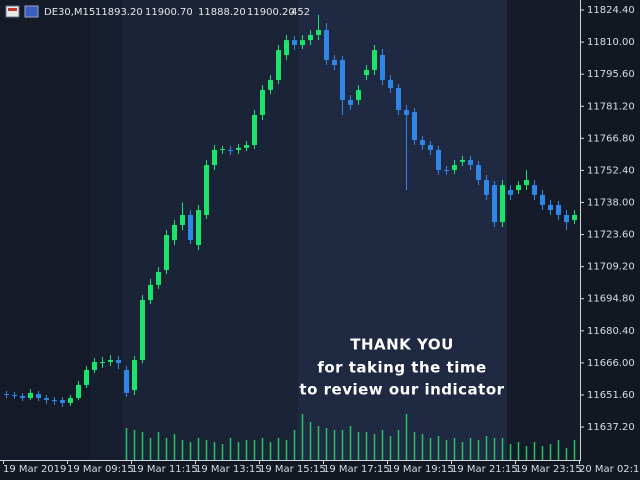 The width and height of the screenshot is (640, 480). Describe the element at coordinates (356, 469) in the screenshot. I see `x-tick-label: 19 Mar 17:15` at that location.